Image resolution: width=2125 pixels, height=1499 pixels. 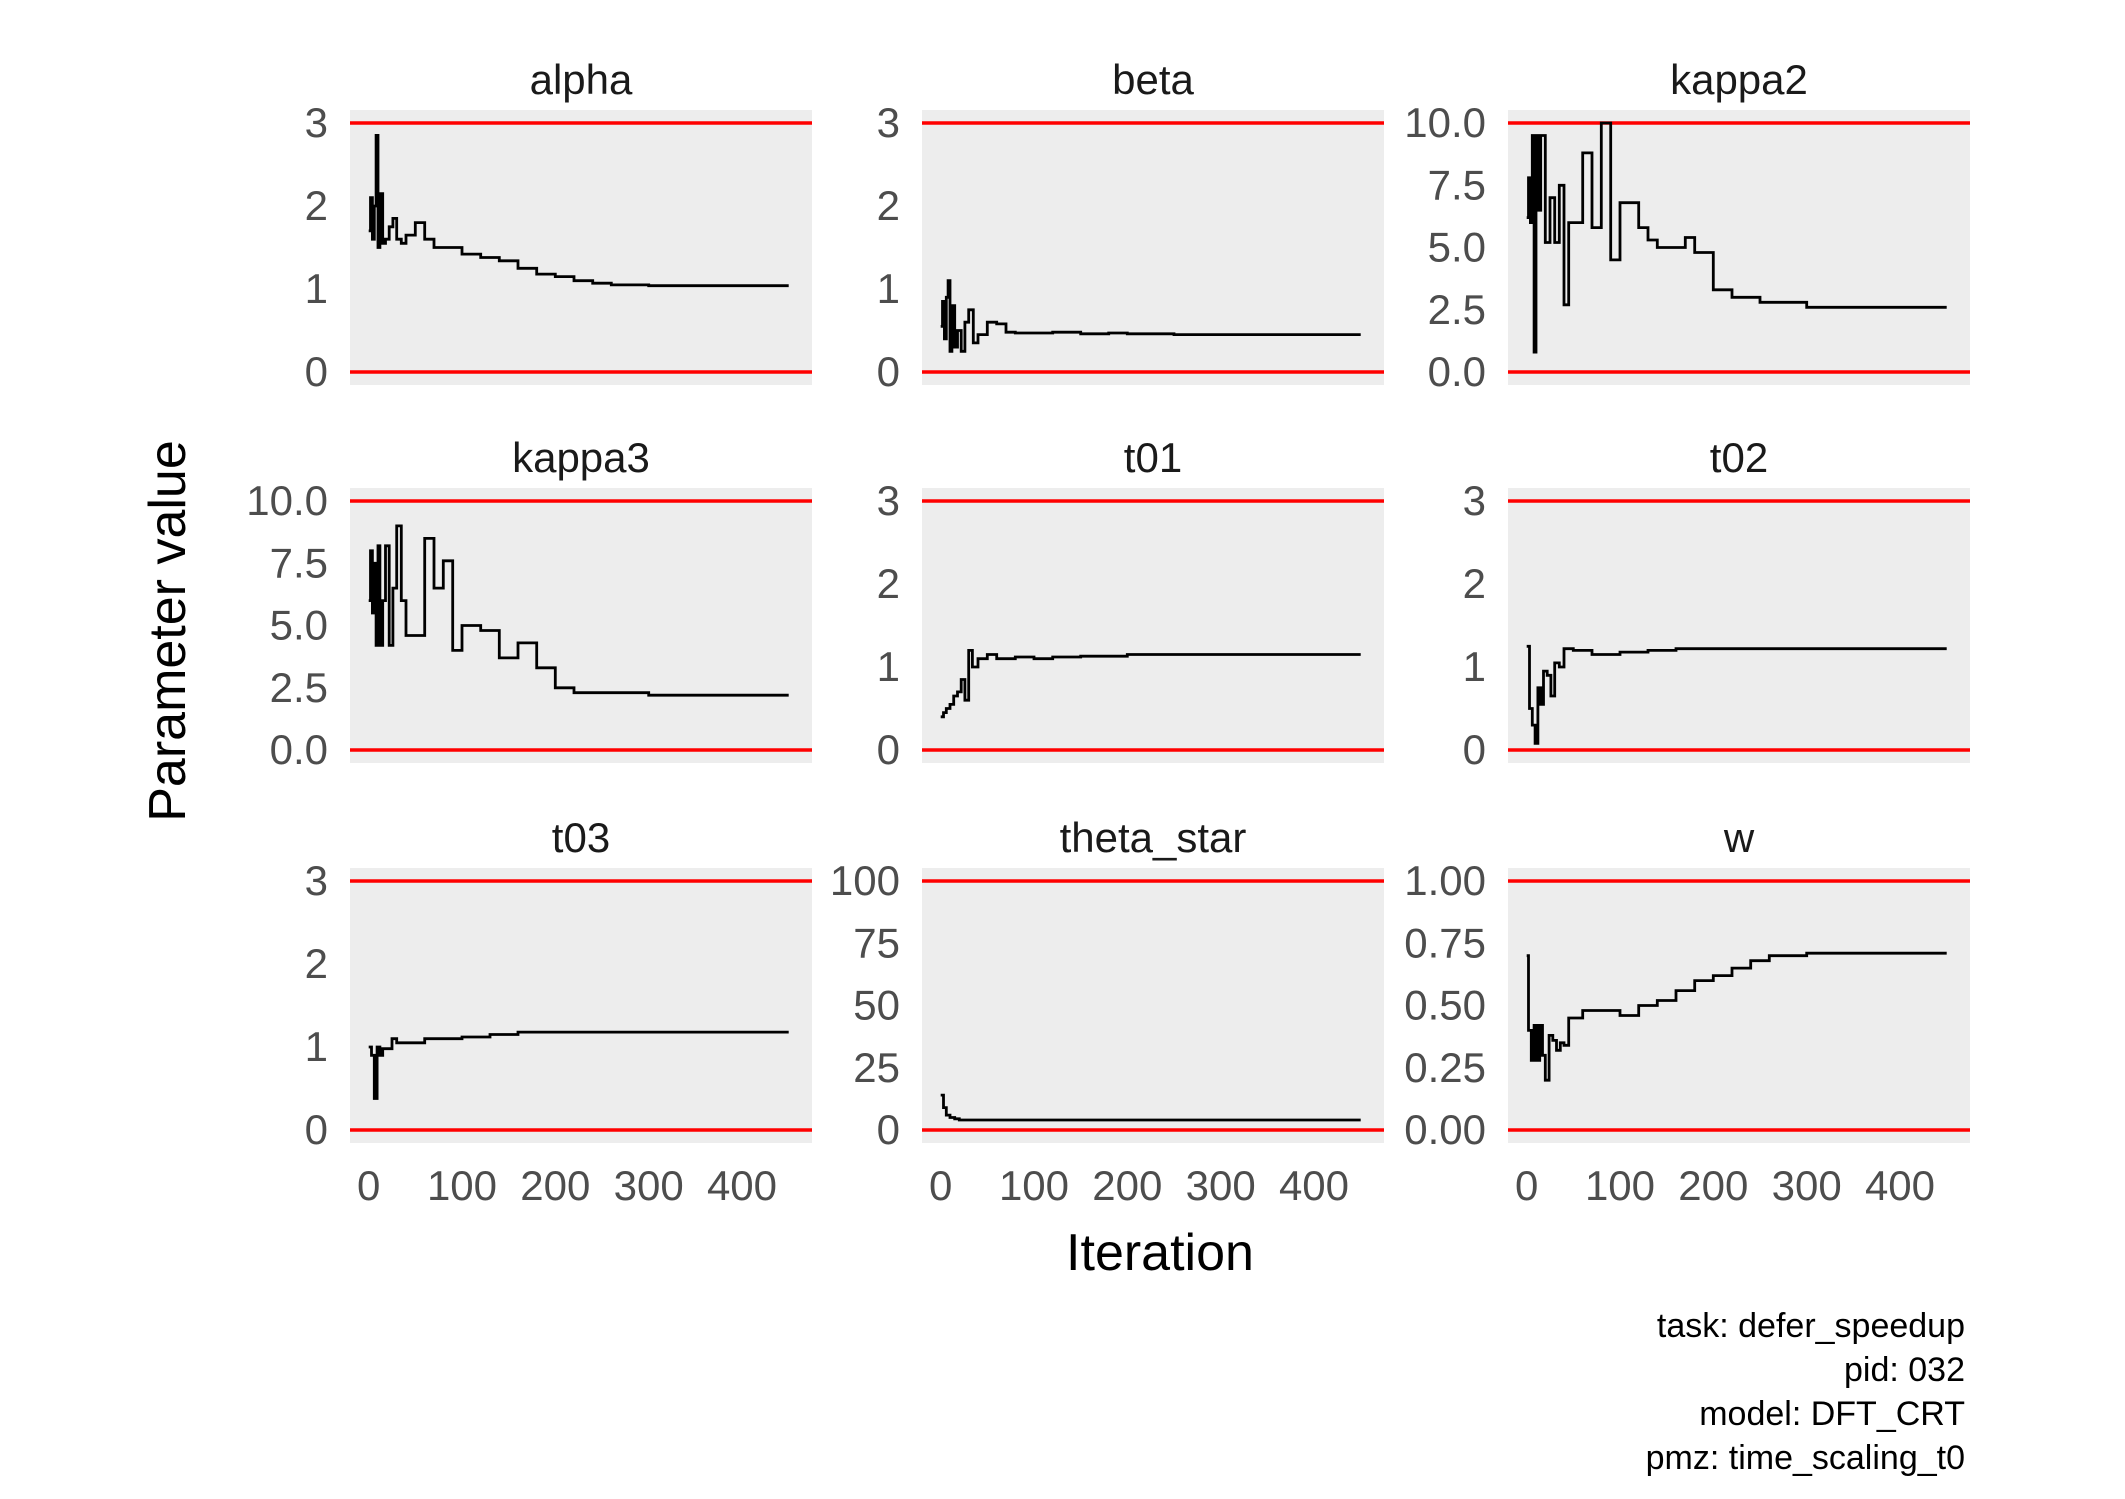 What do you see at coordinates (1153, 837) in the screenshot?
I see `panel-title: theta_star` at bounding box center [1153, 837].